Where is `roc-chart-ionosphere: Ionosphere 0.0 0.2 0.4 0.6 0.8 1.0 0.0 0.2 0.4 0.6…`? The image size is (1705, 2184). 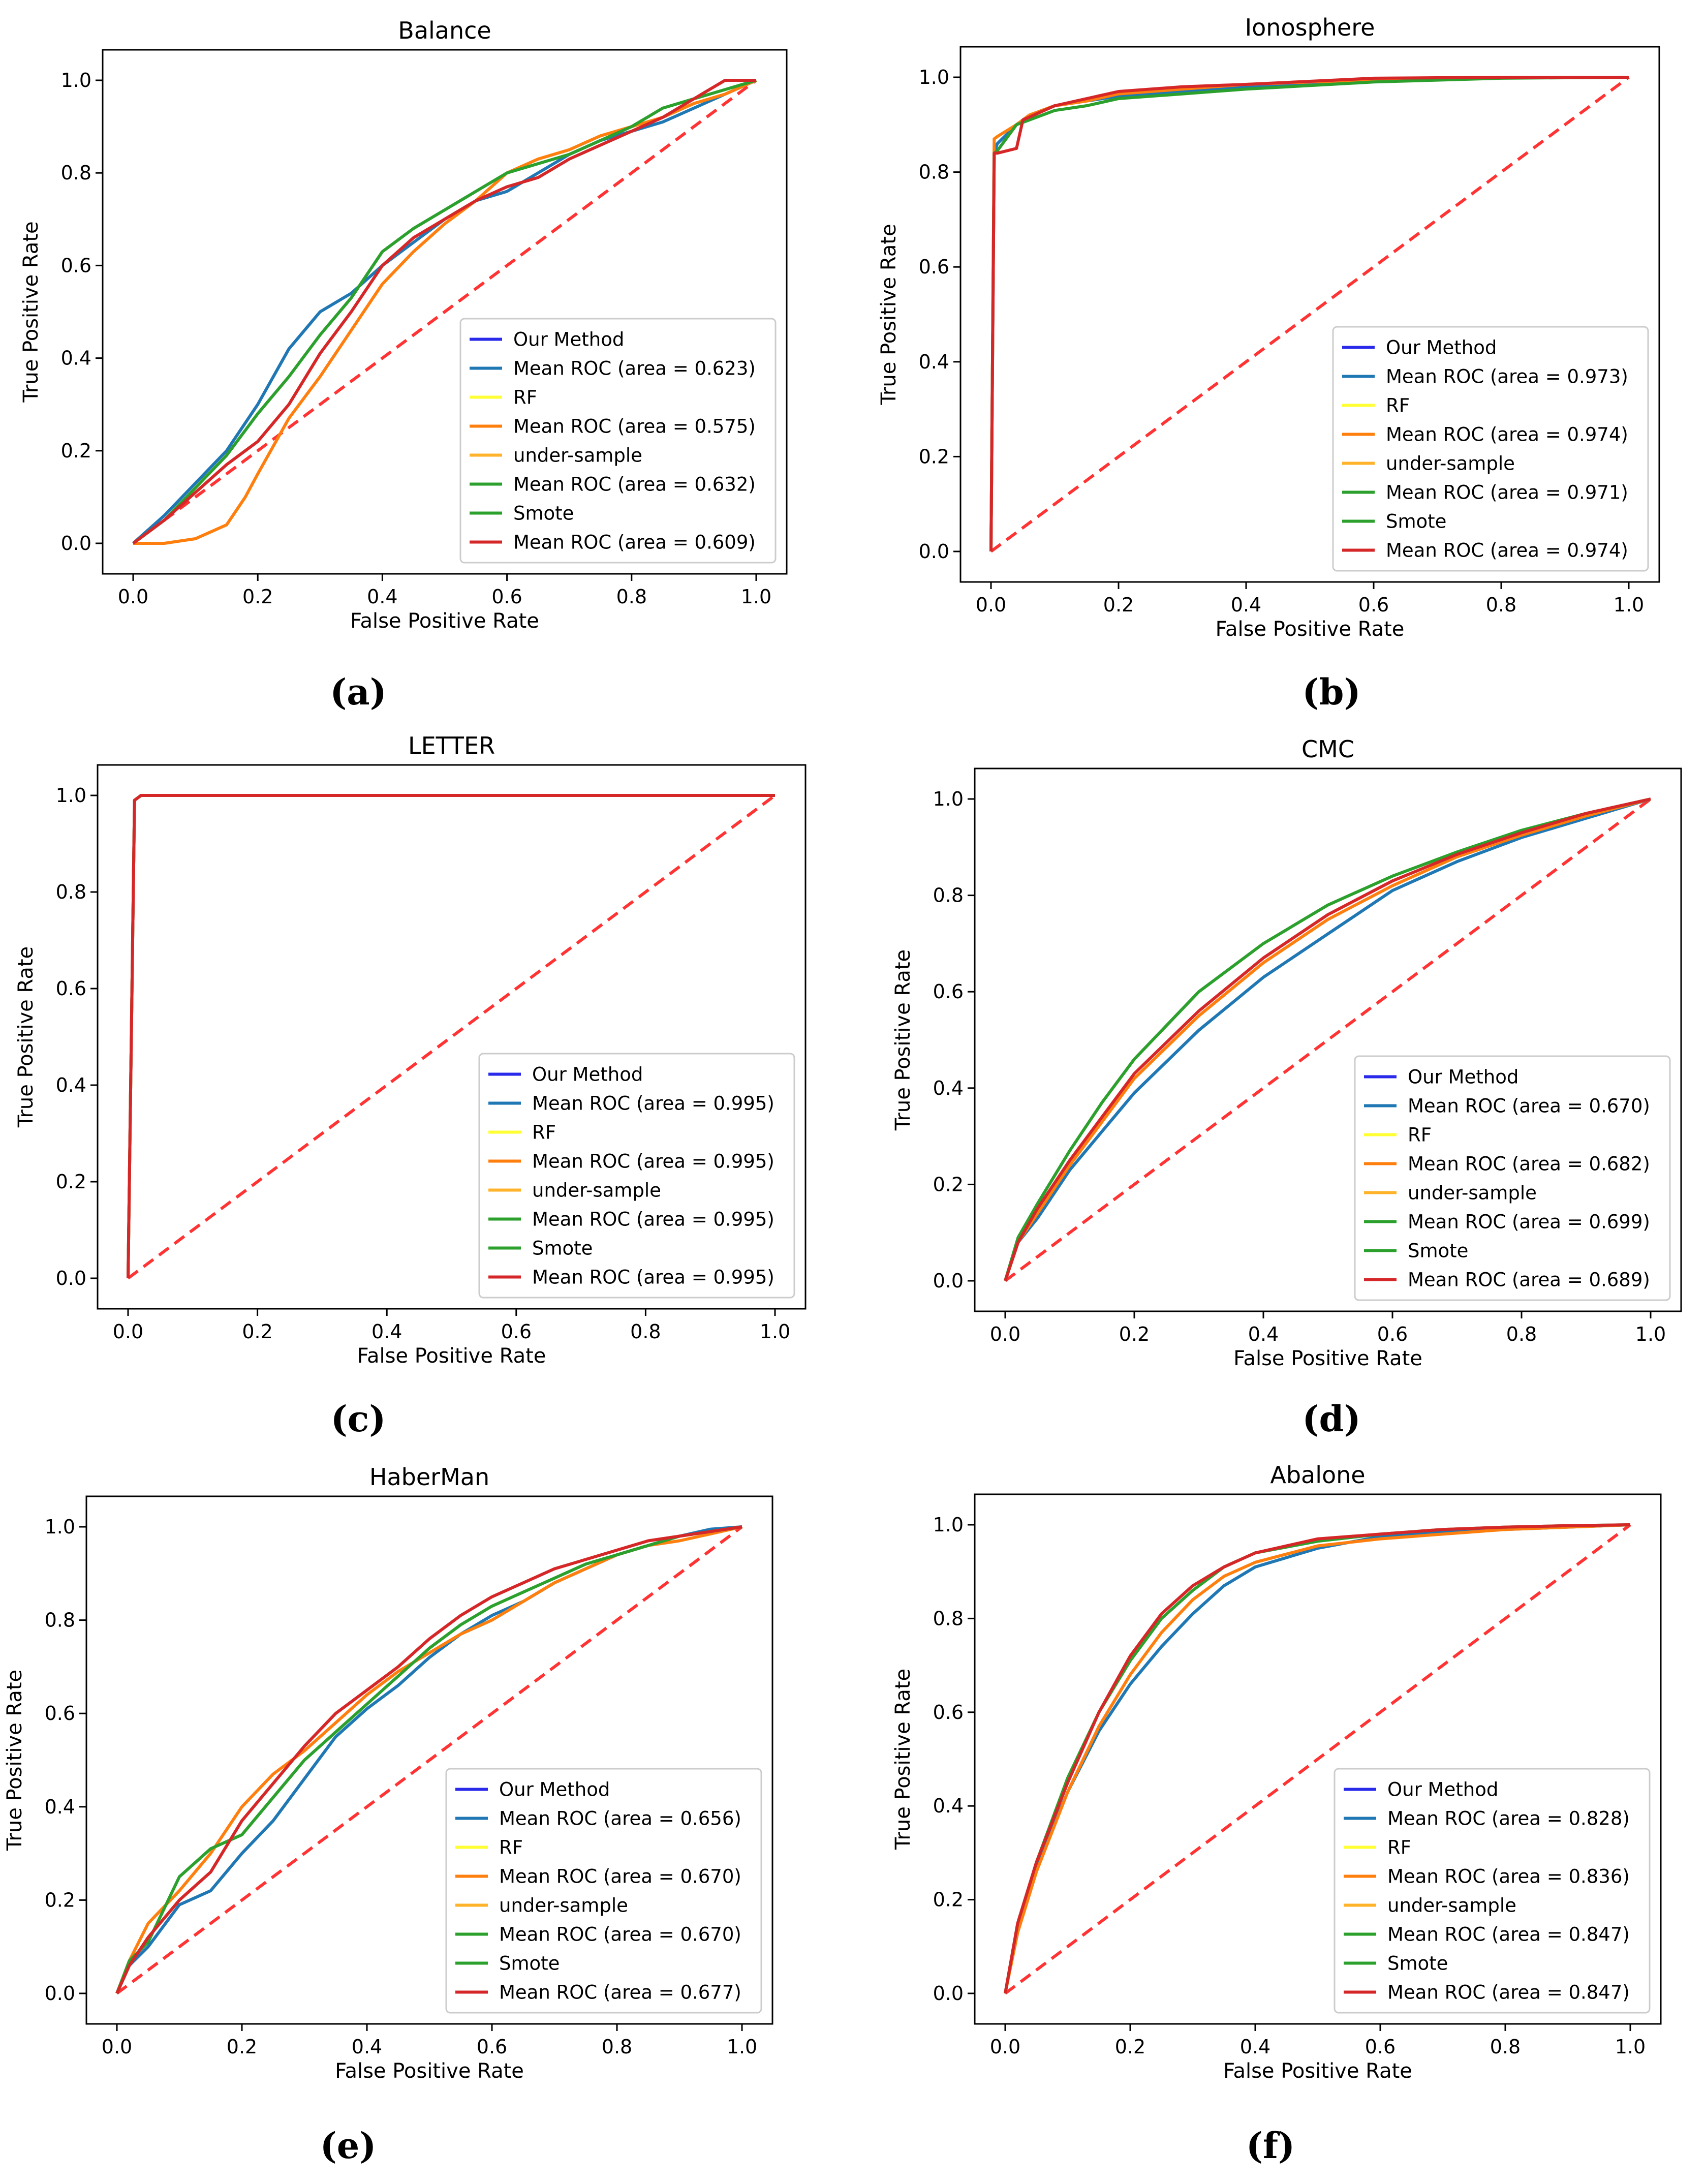
roc-chart-ionosphere: Ionosphere 0.0 0.2 0.4 0.6 0.8 1.0 0.0 0.2 0.4 0.6… is located at coordinates (1268, 327).